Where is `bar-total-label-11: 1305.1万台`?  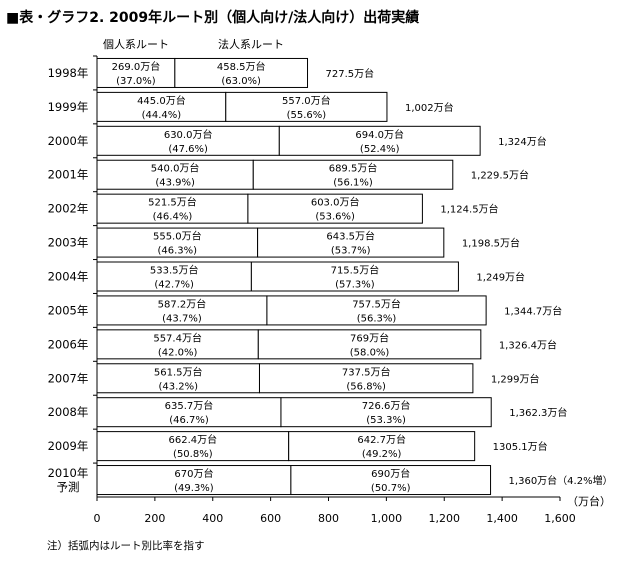
bar-total-label-11: 1305.1万台 is located at coordinates (520, 446).